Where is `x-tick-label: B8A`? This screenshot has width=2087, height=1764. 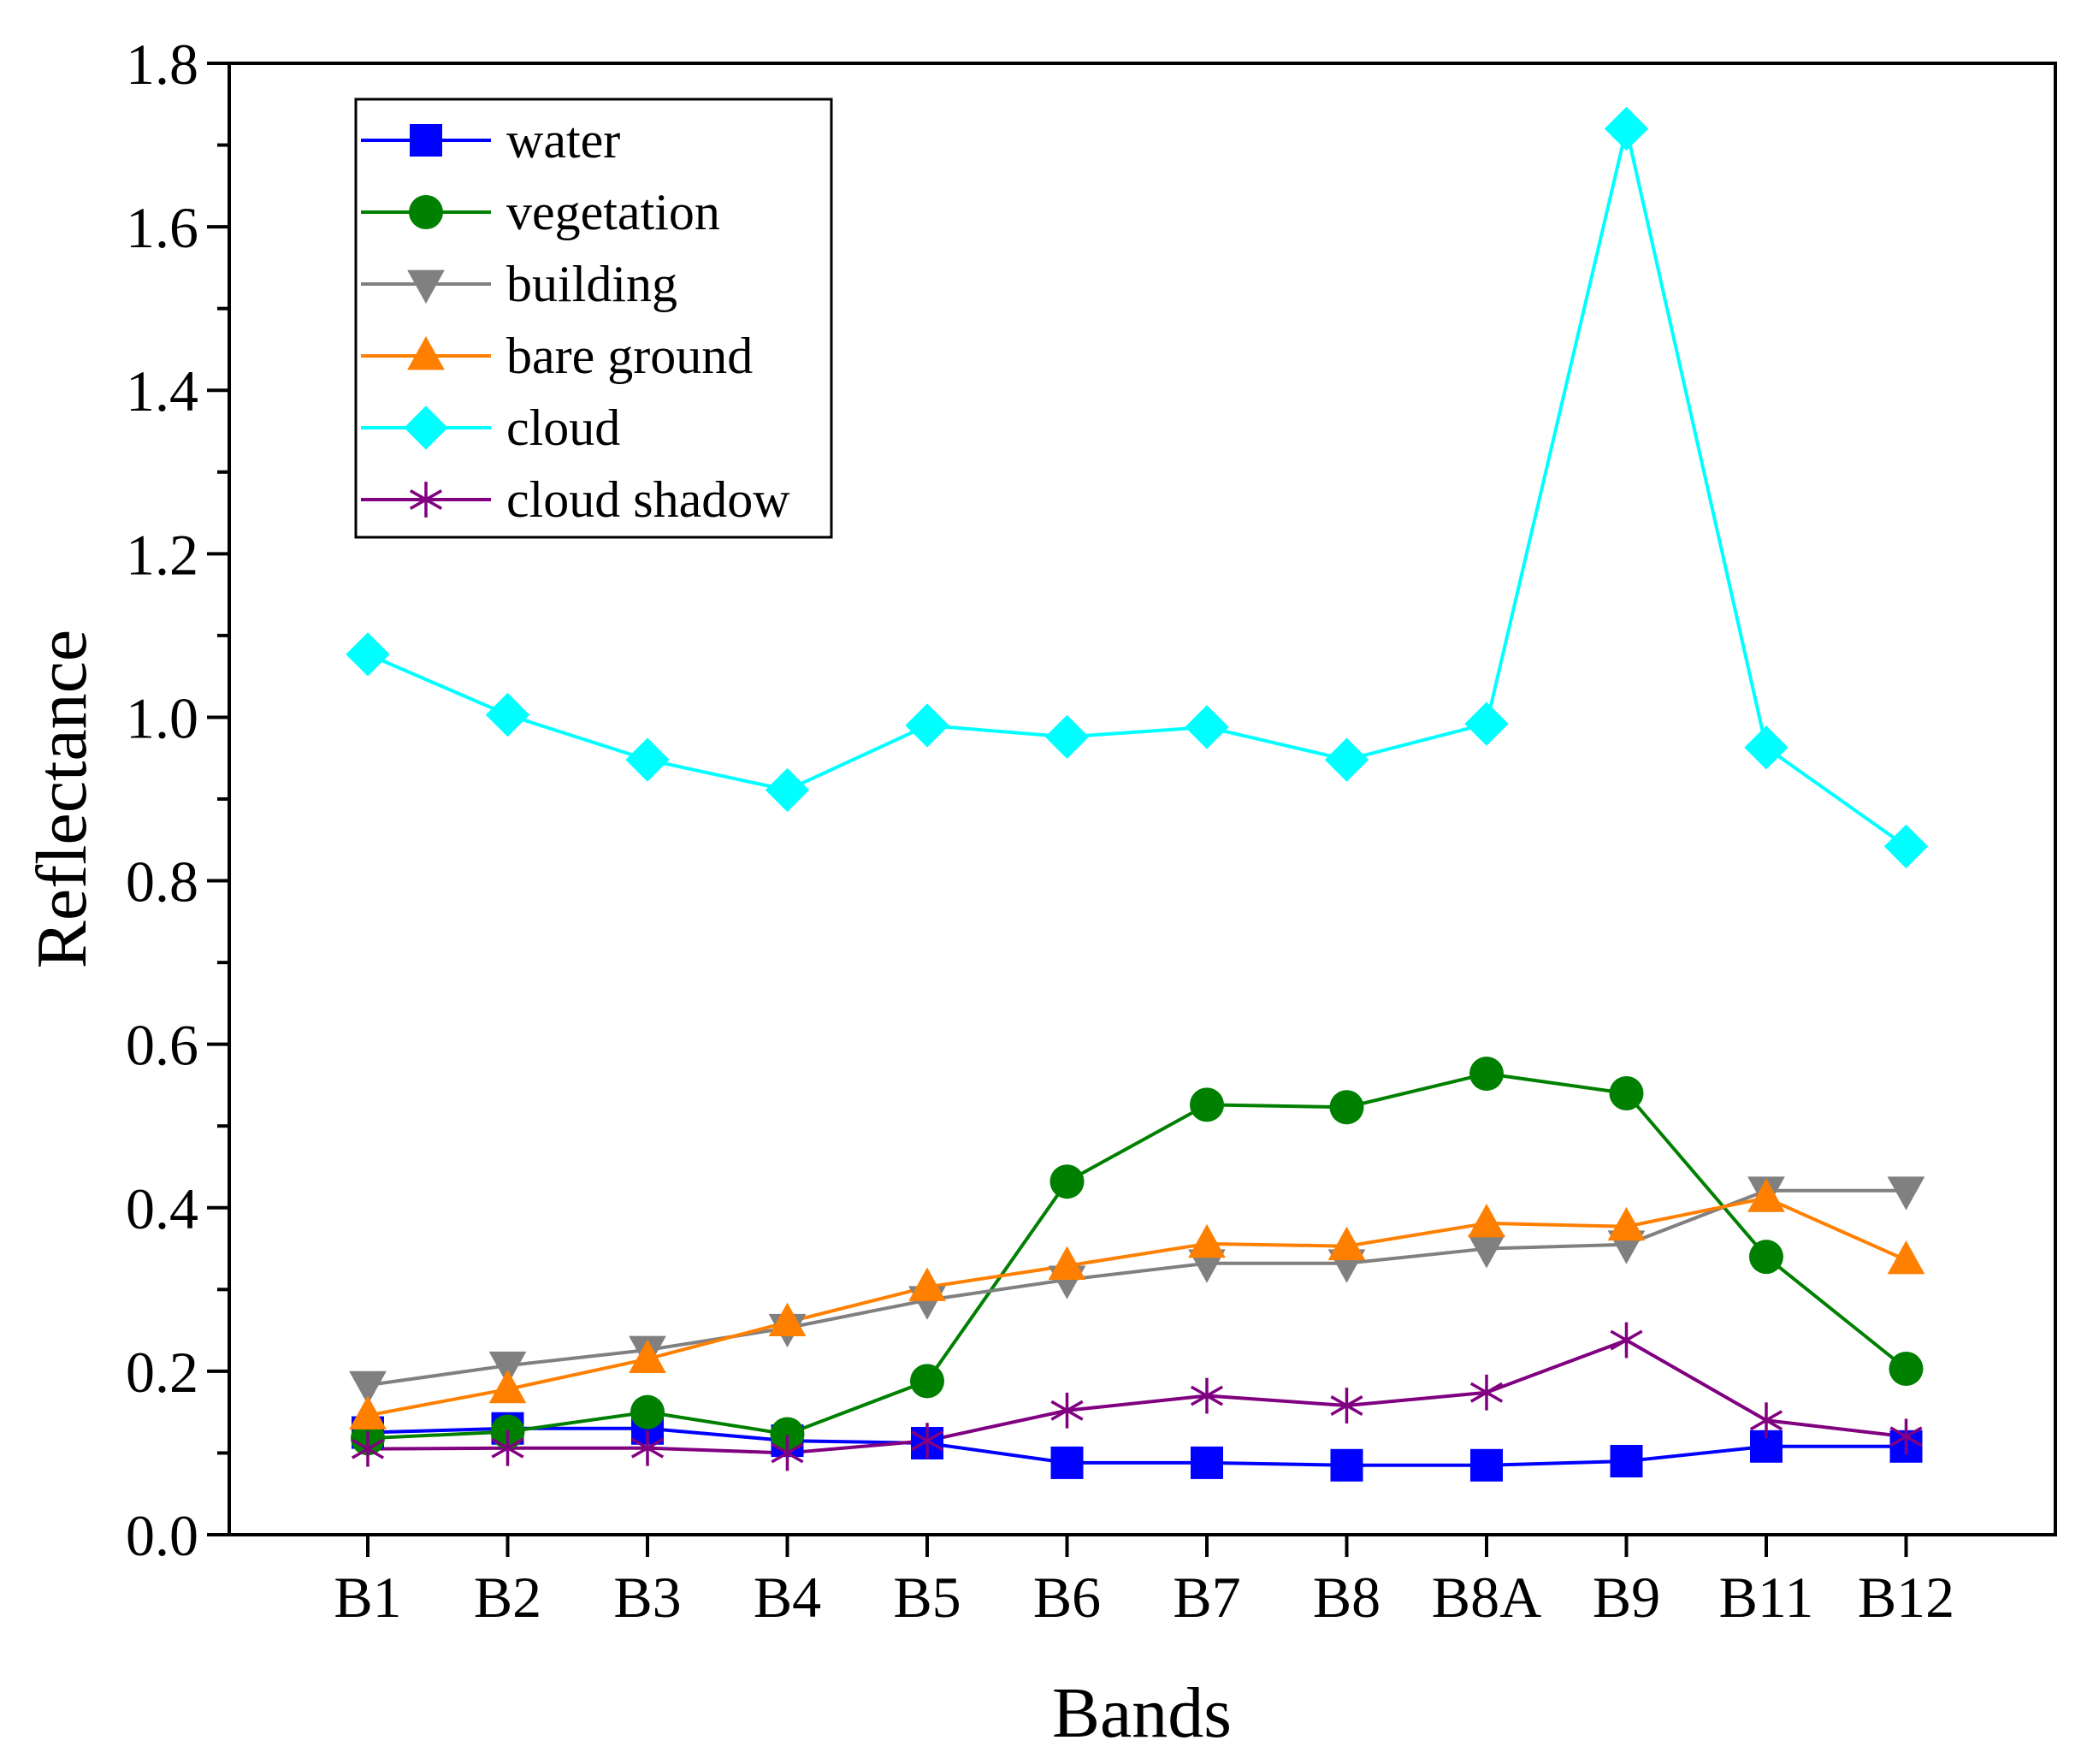 x-tick-label: B8A is located at coordinates (1486, 1597).